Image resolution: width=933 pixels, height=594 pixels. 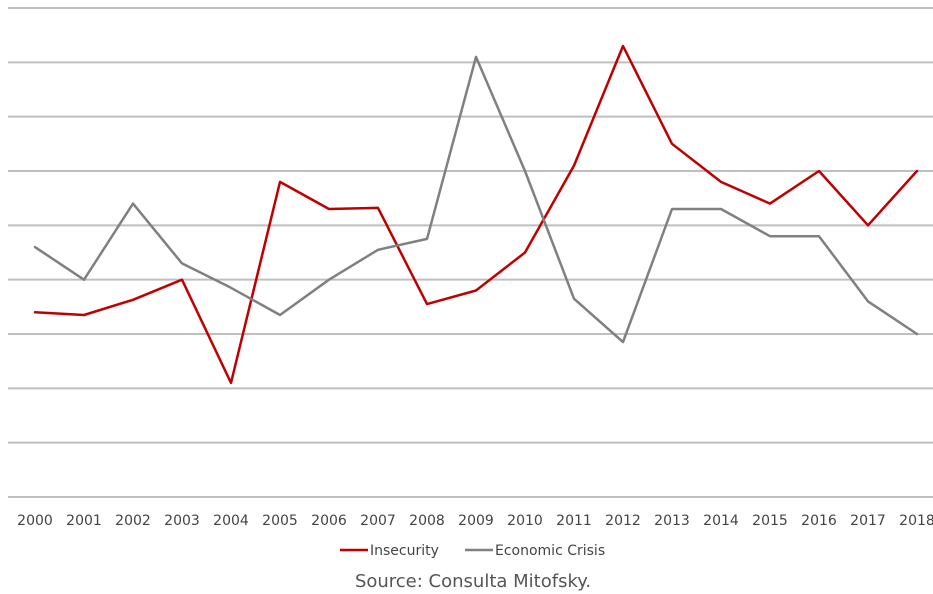 I want to click on x-tick-label: 2007, so click(x=378, y=521).